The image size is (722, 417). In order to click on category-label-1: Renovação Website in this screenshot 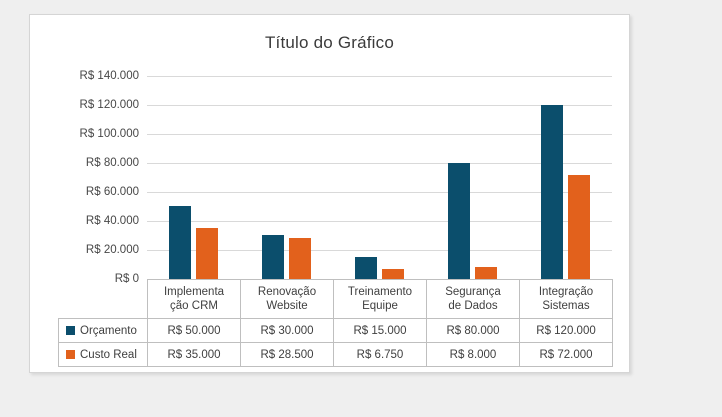, I will do `click(287, 299)`.